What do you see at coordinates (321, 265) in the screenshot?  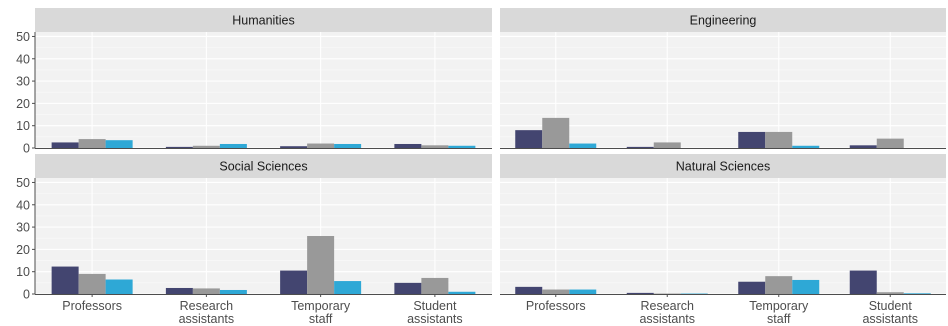 I see `bar-social-sciences-temporary-staff-series2` at bounding box center [321, 265].